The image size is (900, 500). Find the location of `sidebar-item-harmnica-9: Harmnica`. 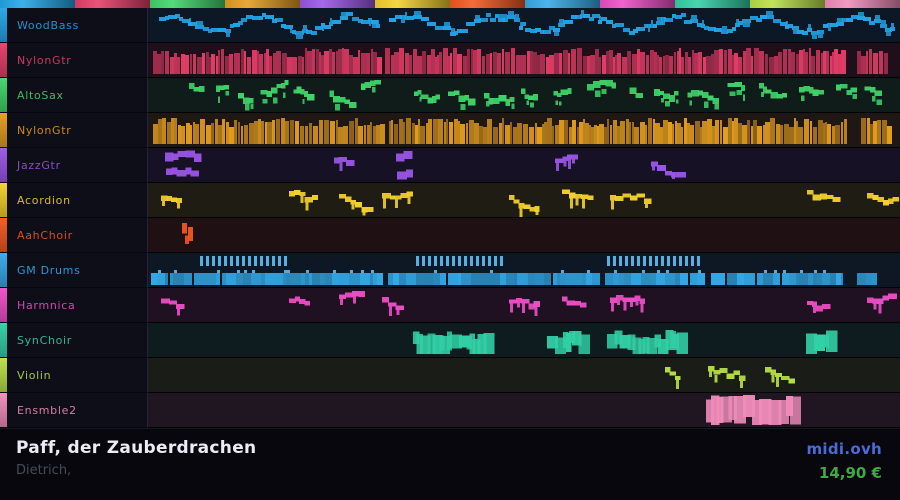

sidebar-item-harmnica-9: Harmnica is located at coordinates (74, 305).